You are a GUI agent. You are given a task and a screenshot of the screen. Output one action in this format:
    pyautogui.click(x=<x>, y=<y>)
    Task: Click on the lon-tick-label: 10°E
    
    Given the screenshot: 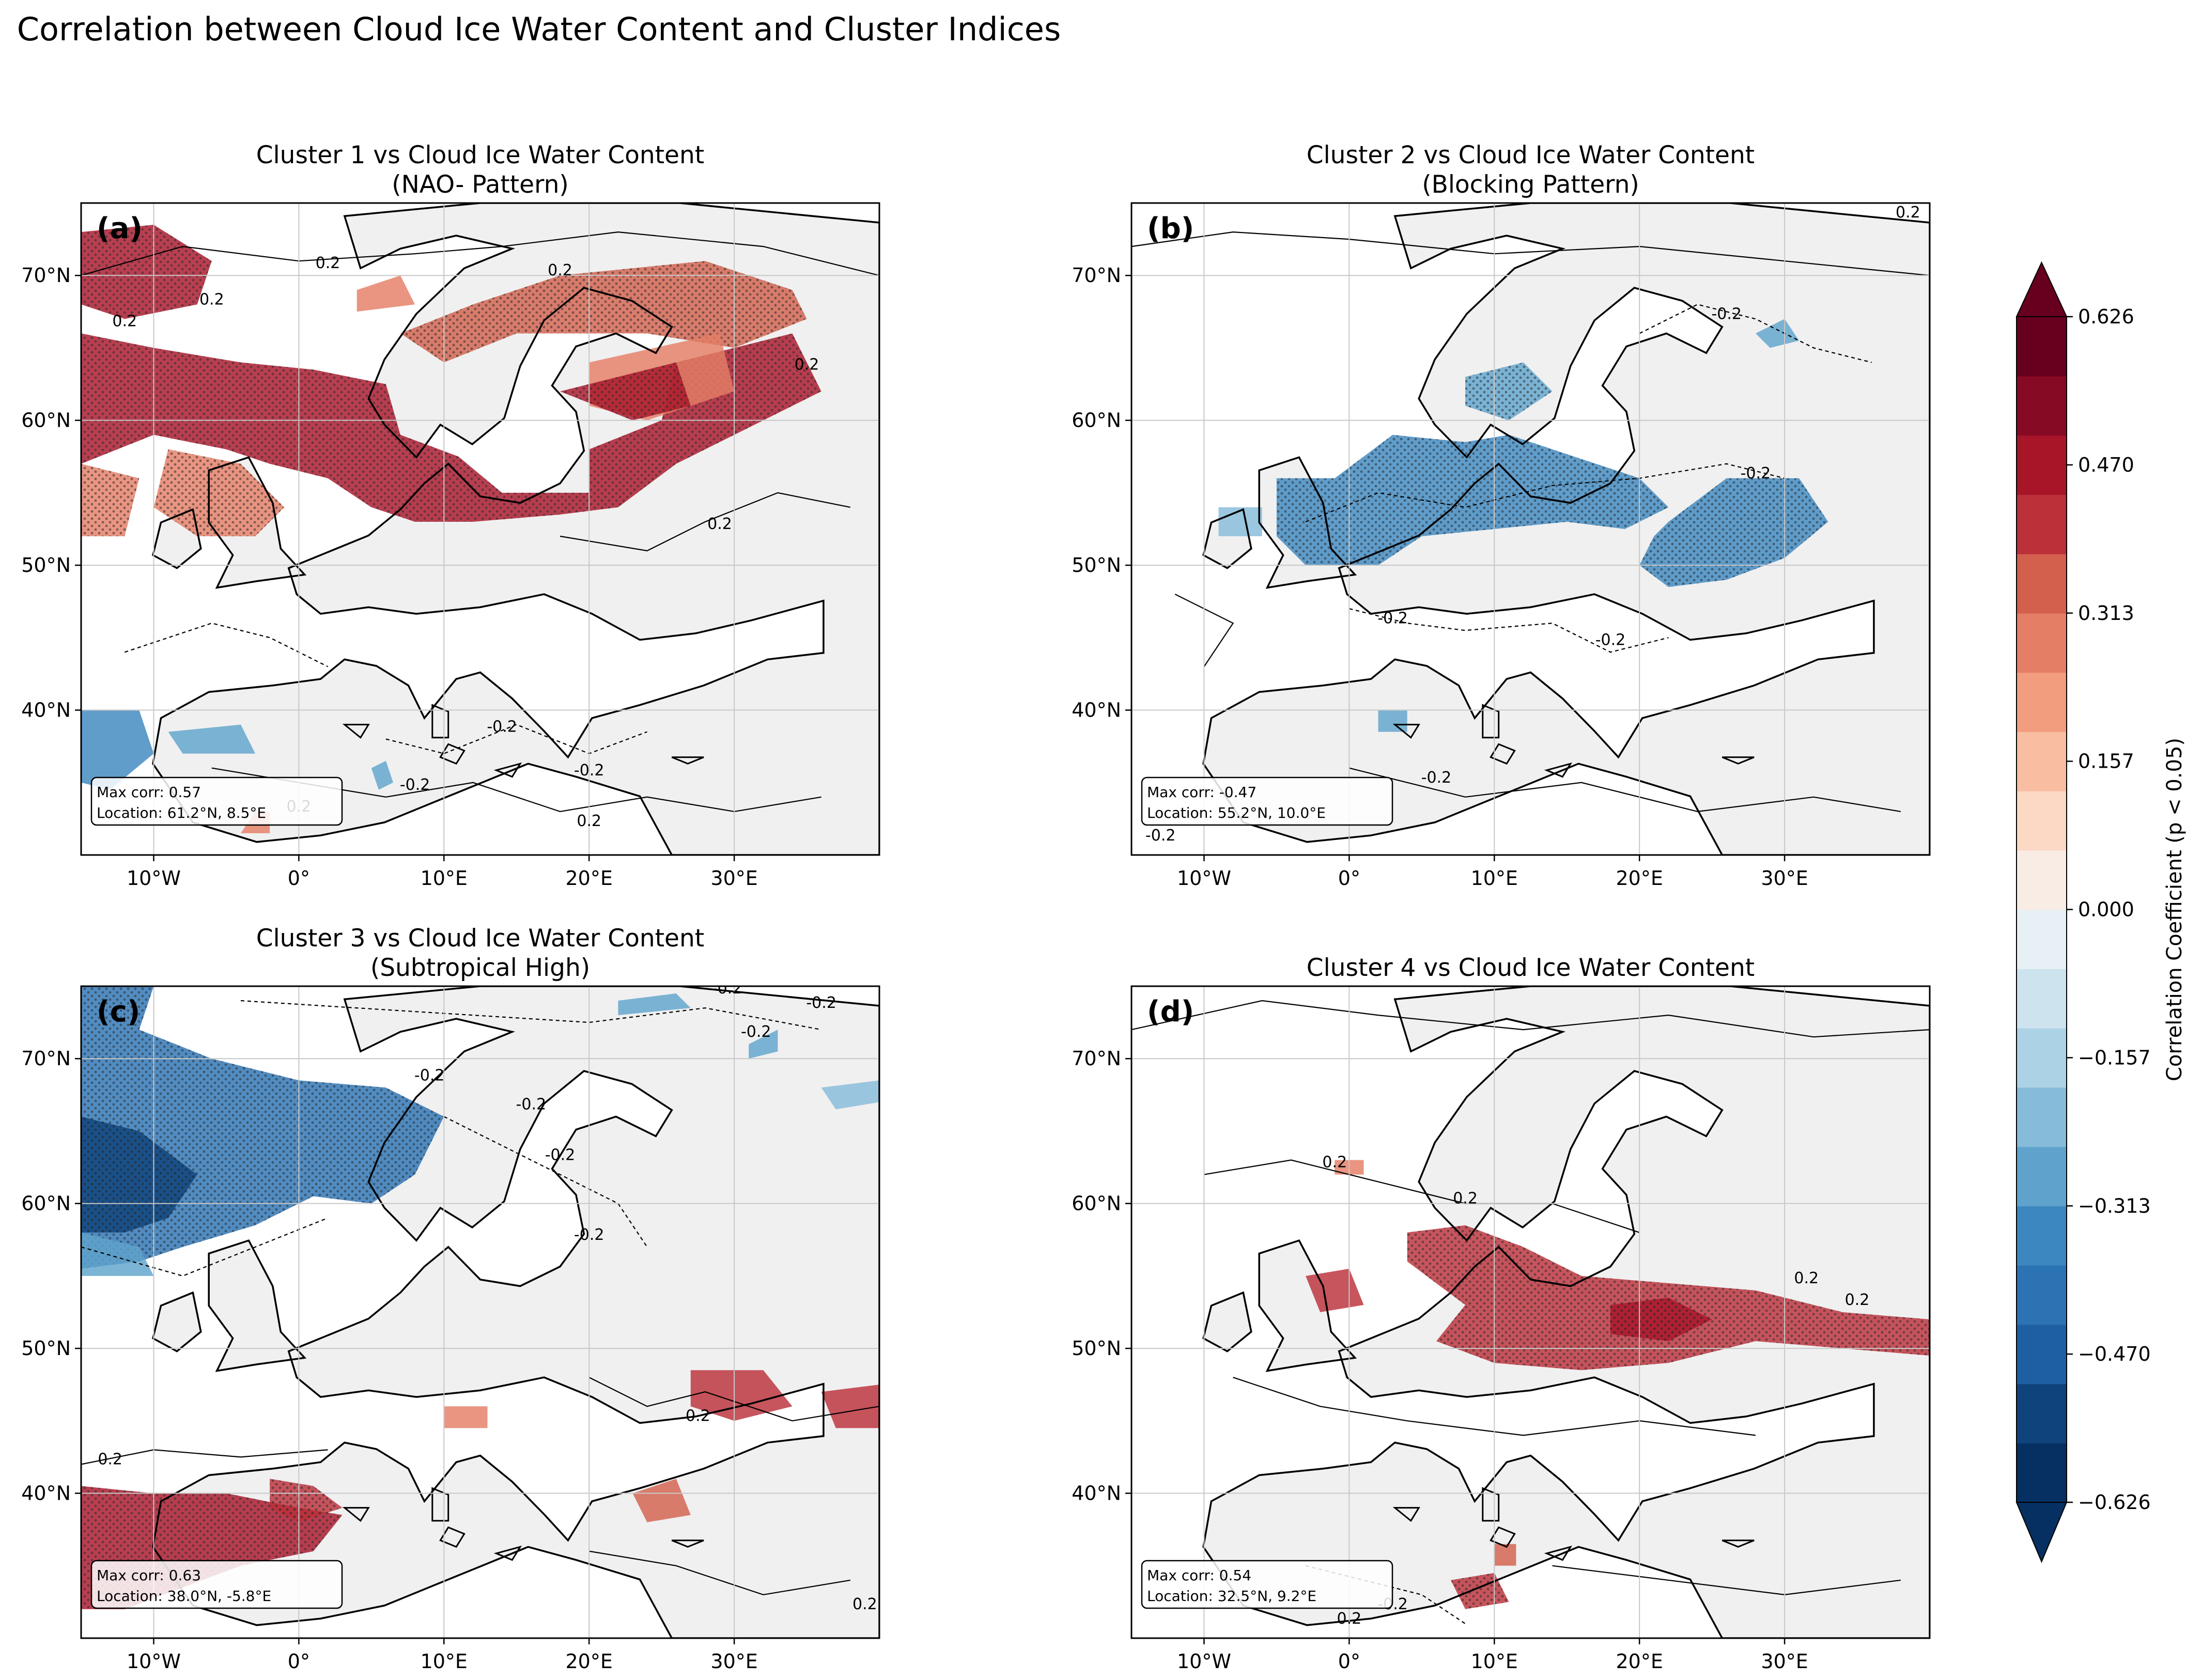 What is the action you would take?
    pyautogui.click(x=1494, y=1661)
    